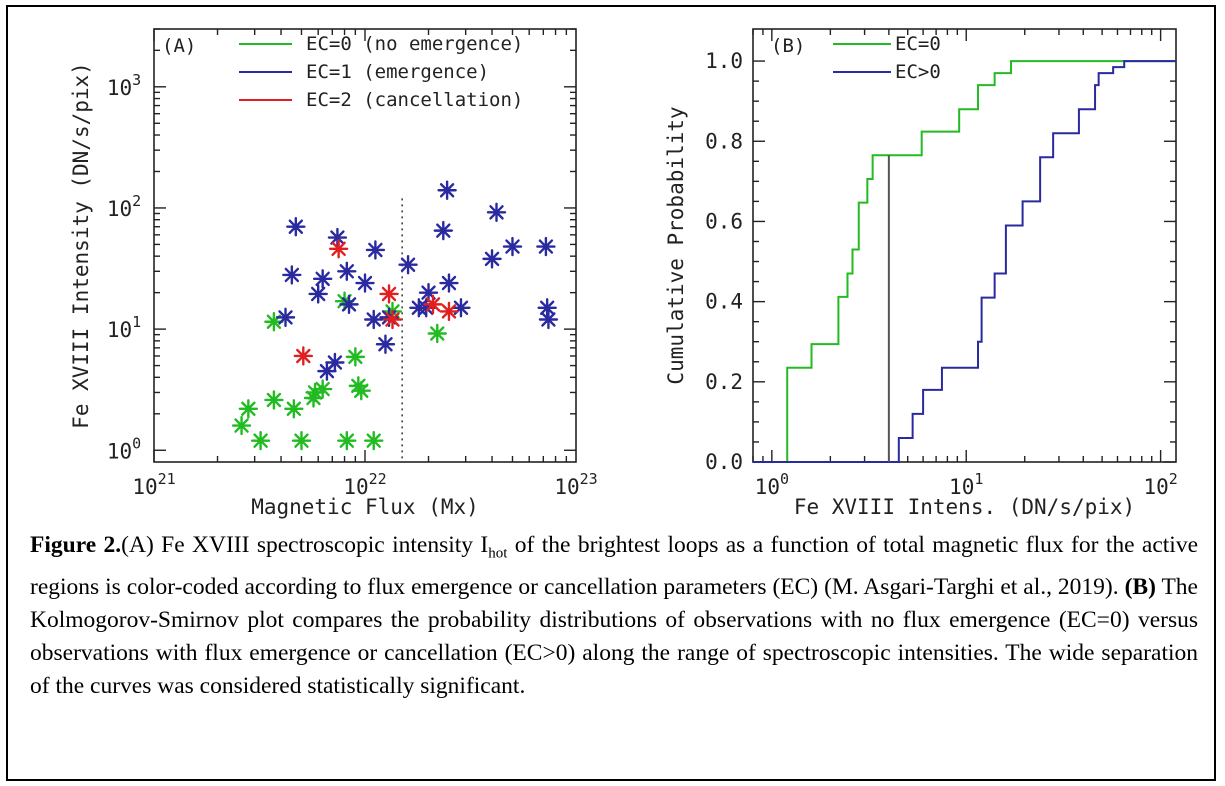 The height and width of the screenshot is (786, 1225). I want to click on panel-b-legend-label: EC=0, so click(918, 44).